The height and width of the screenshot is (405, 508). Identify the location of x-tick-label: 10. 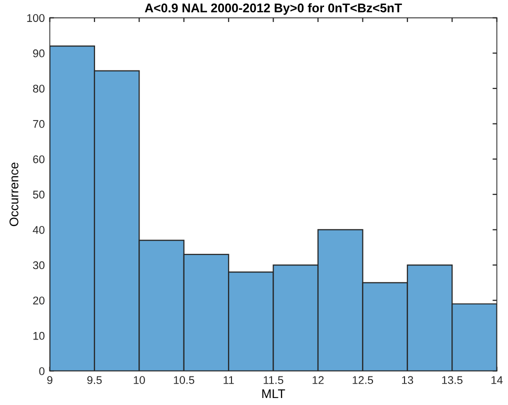
(139, 380).